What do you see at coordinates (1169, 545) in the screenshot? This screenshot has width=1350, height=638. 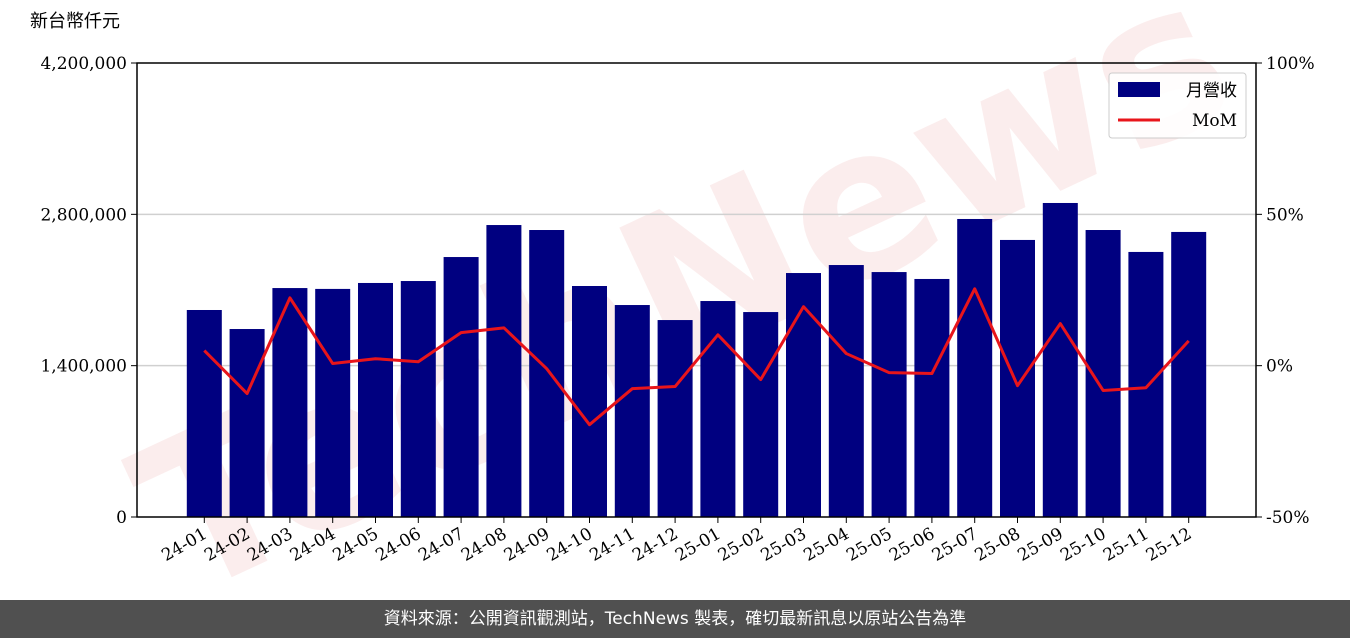 I see `x-tick-label: 25-12` at bounding box center [1169, 545].